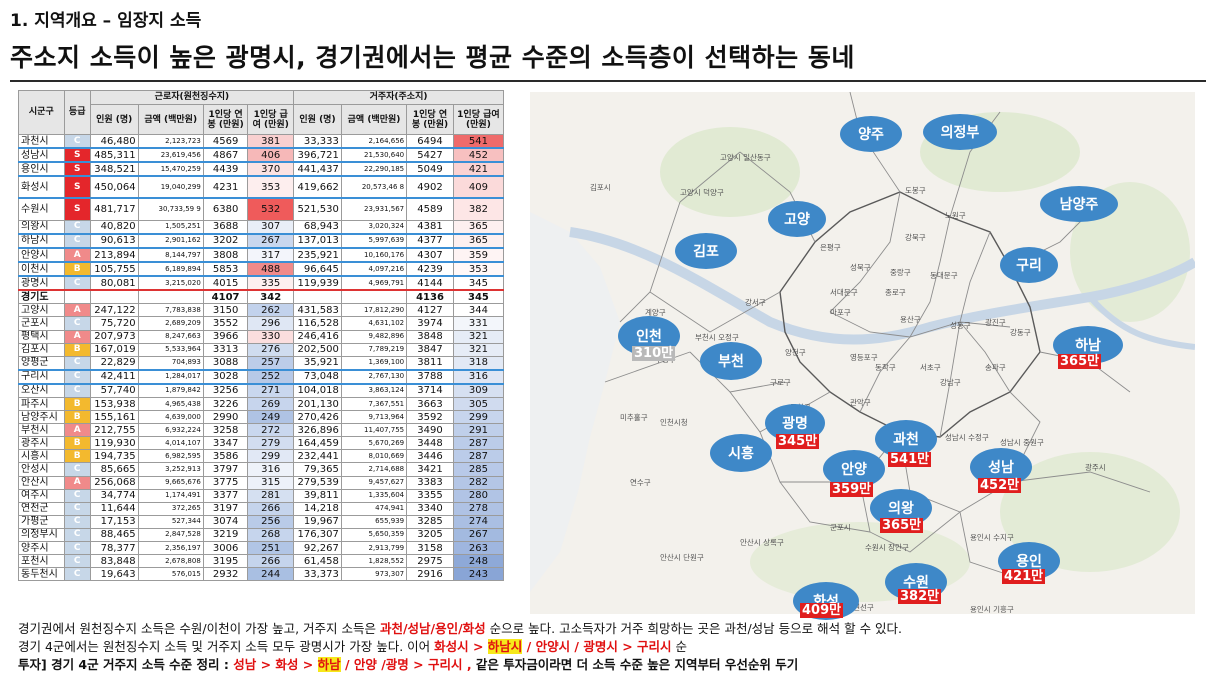 The height and width of the screenshot is (684, 1216). I want to click on cell-work-people: 22,829, so click(114, 363).